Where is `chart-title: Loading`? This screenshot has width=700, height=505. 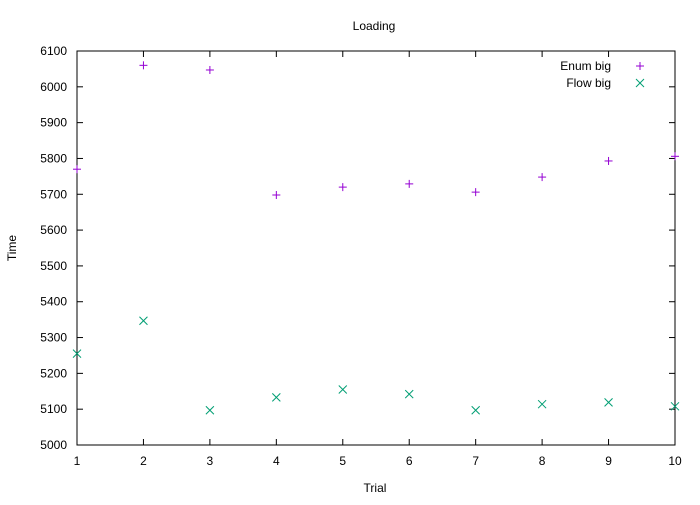
chart-title: Loading is located at coordinates (374, 26).